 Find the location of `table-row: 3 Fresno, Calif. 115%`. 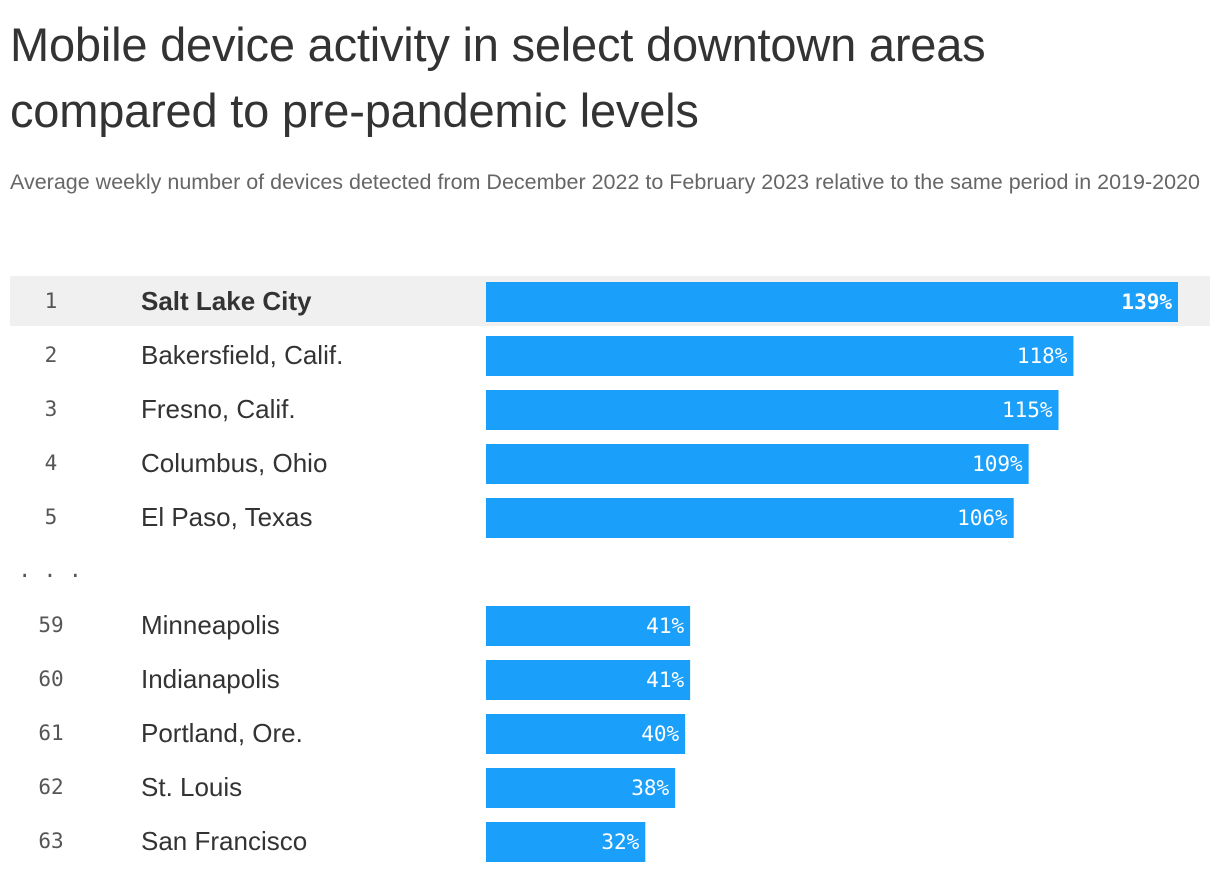

table-row: 3 Fresno, Calif. 115% is located at coordinates (552, 410).